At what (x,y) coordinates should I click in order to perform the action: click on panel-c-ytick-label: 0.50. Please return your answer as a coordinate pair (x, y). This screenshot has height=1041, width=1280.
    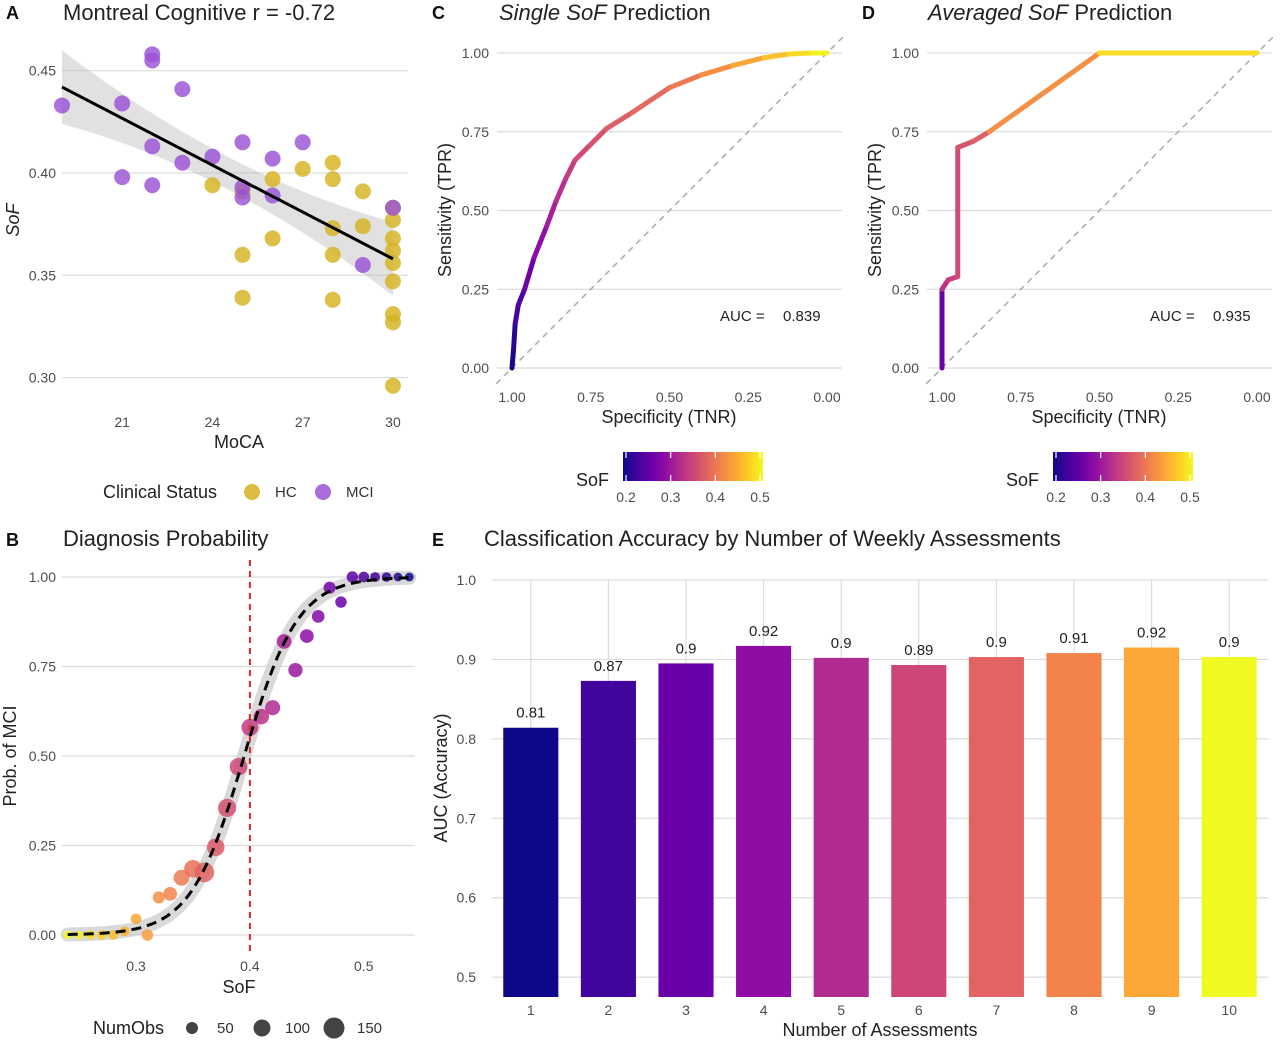
    Looking at the image, I should click on (475, 211).